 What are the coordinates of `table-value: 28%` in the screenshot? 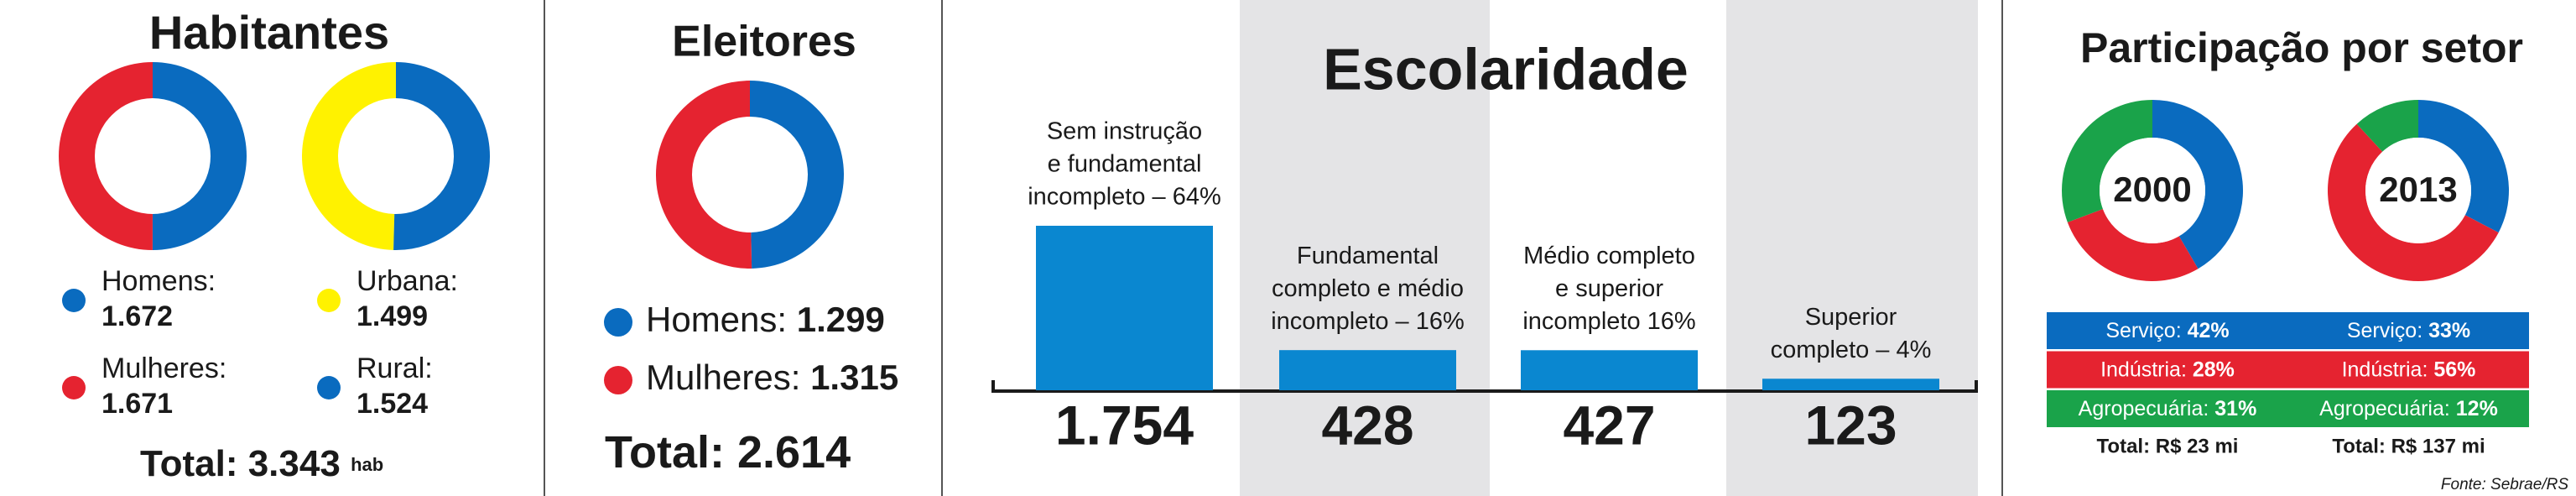 It's located at (2214, 370).